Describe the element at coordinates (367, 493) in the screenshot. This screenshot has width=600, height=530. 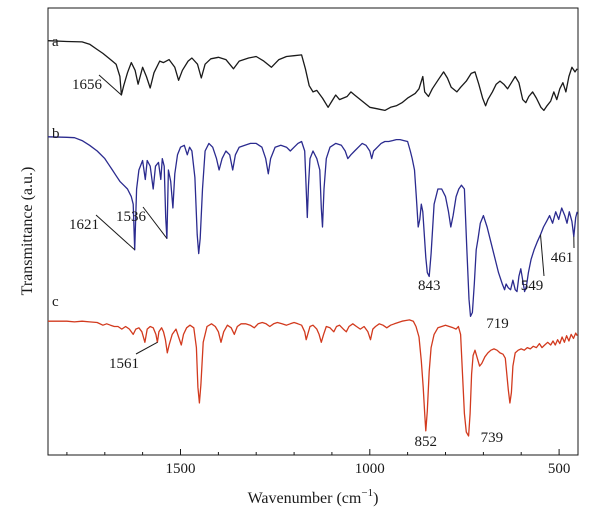
I see `x-axis-title-superscript: −1` at that location.